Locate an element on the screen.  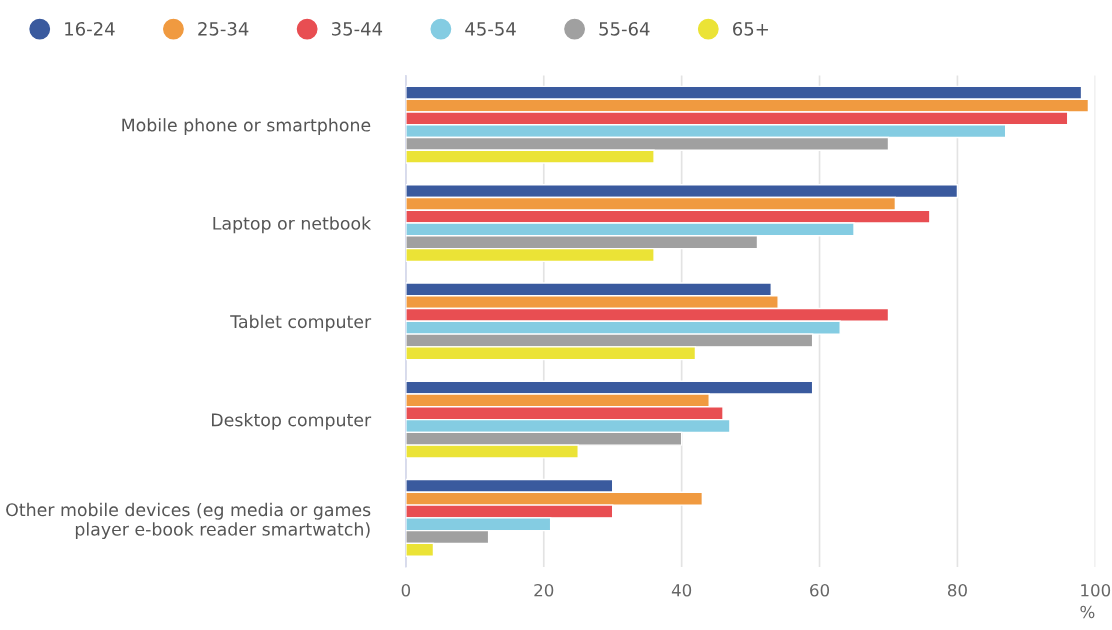
legend-label: 25-34 is located at coordinates (223, 28).